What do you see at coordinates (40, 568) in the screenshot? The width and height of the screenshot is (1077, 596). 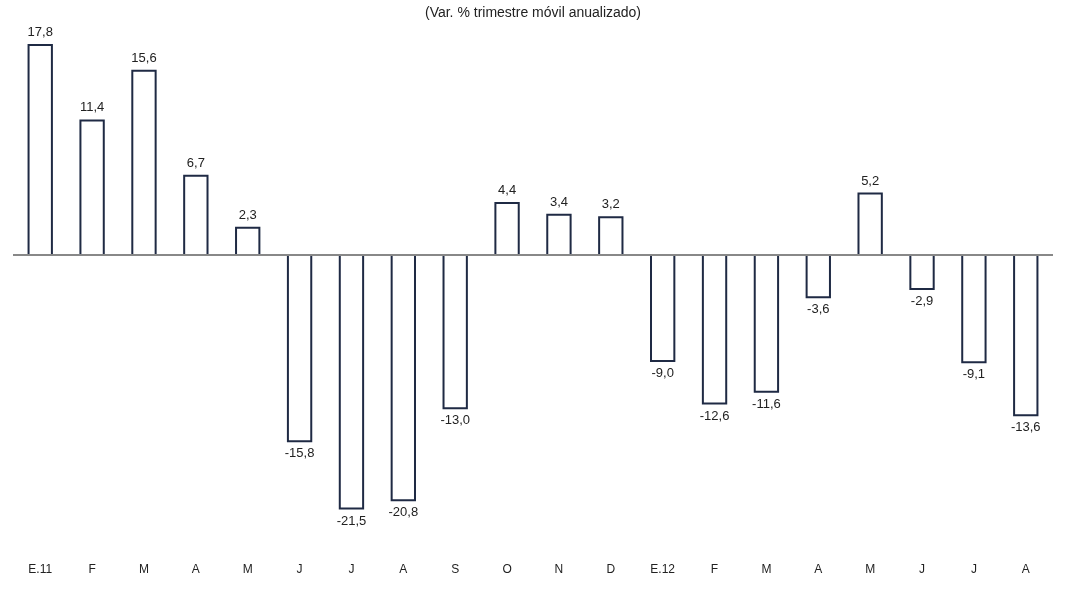 I see `x-tick-label: E.11` at bounding box center [40, 568].